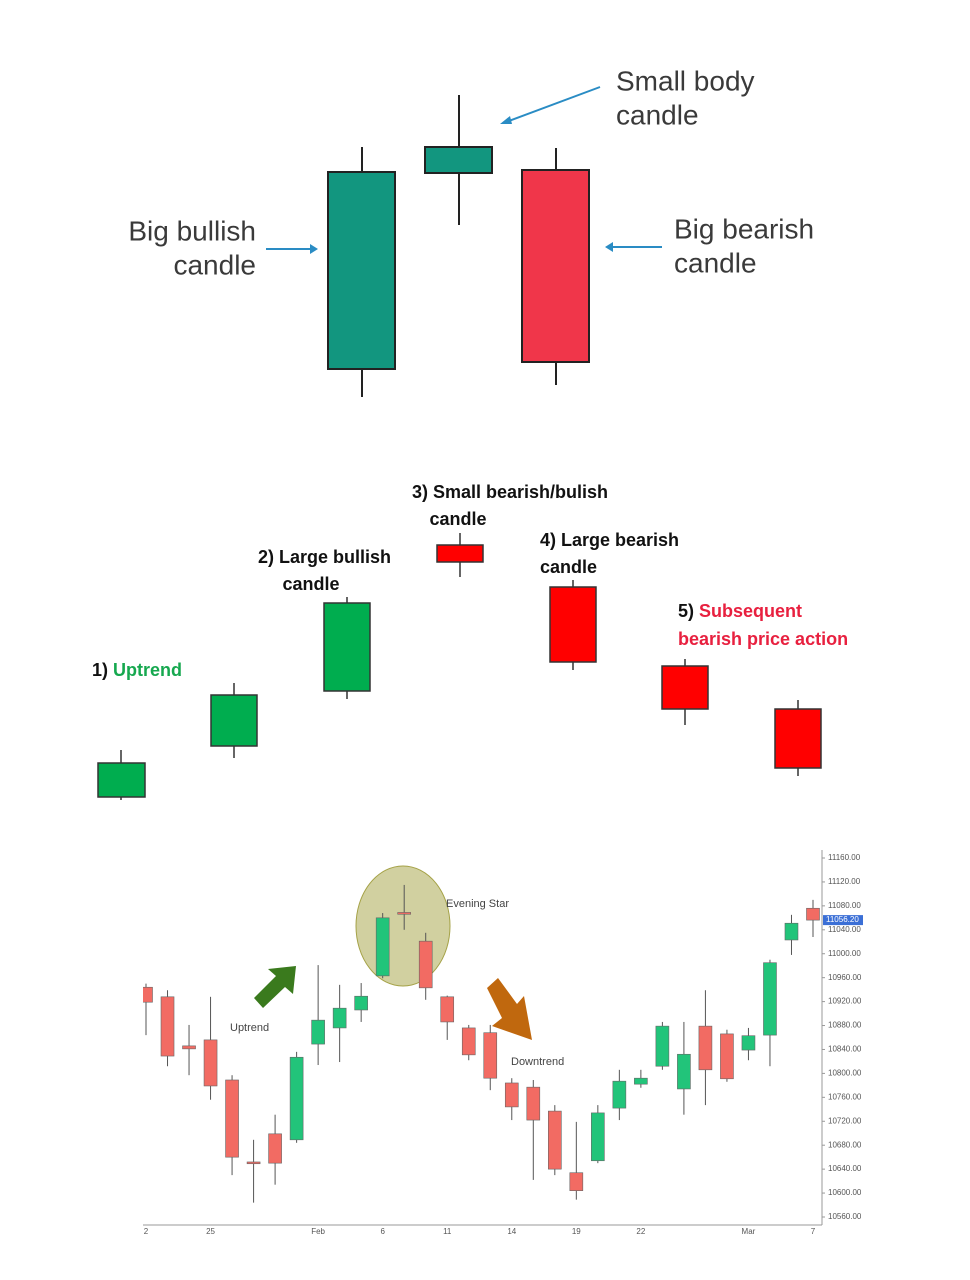 This screenshot has height=1280, width=970. I want to click on label: Small body, so click(685, 80).